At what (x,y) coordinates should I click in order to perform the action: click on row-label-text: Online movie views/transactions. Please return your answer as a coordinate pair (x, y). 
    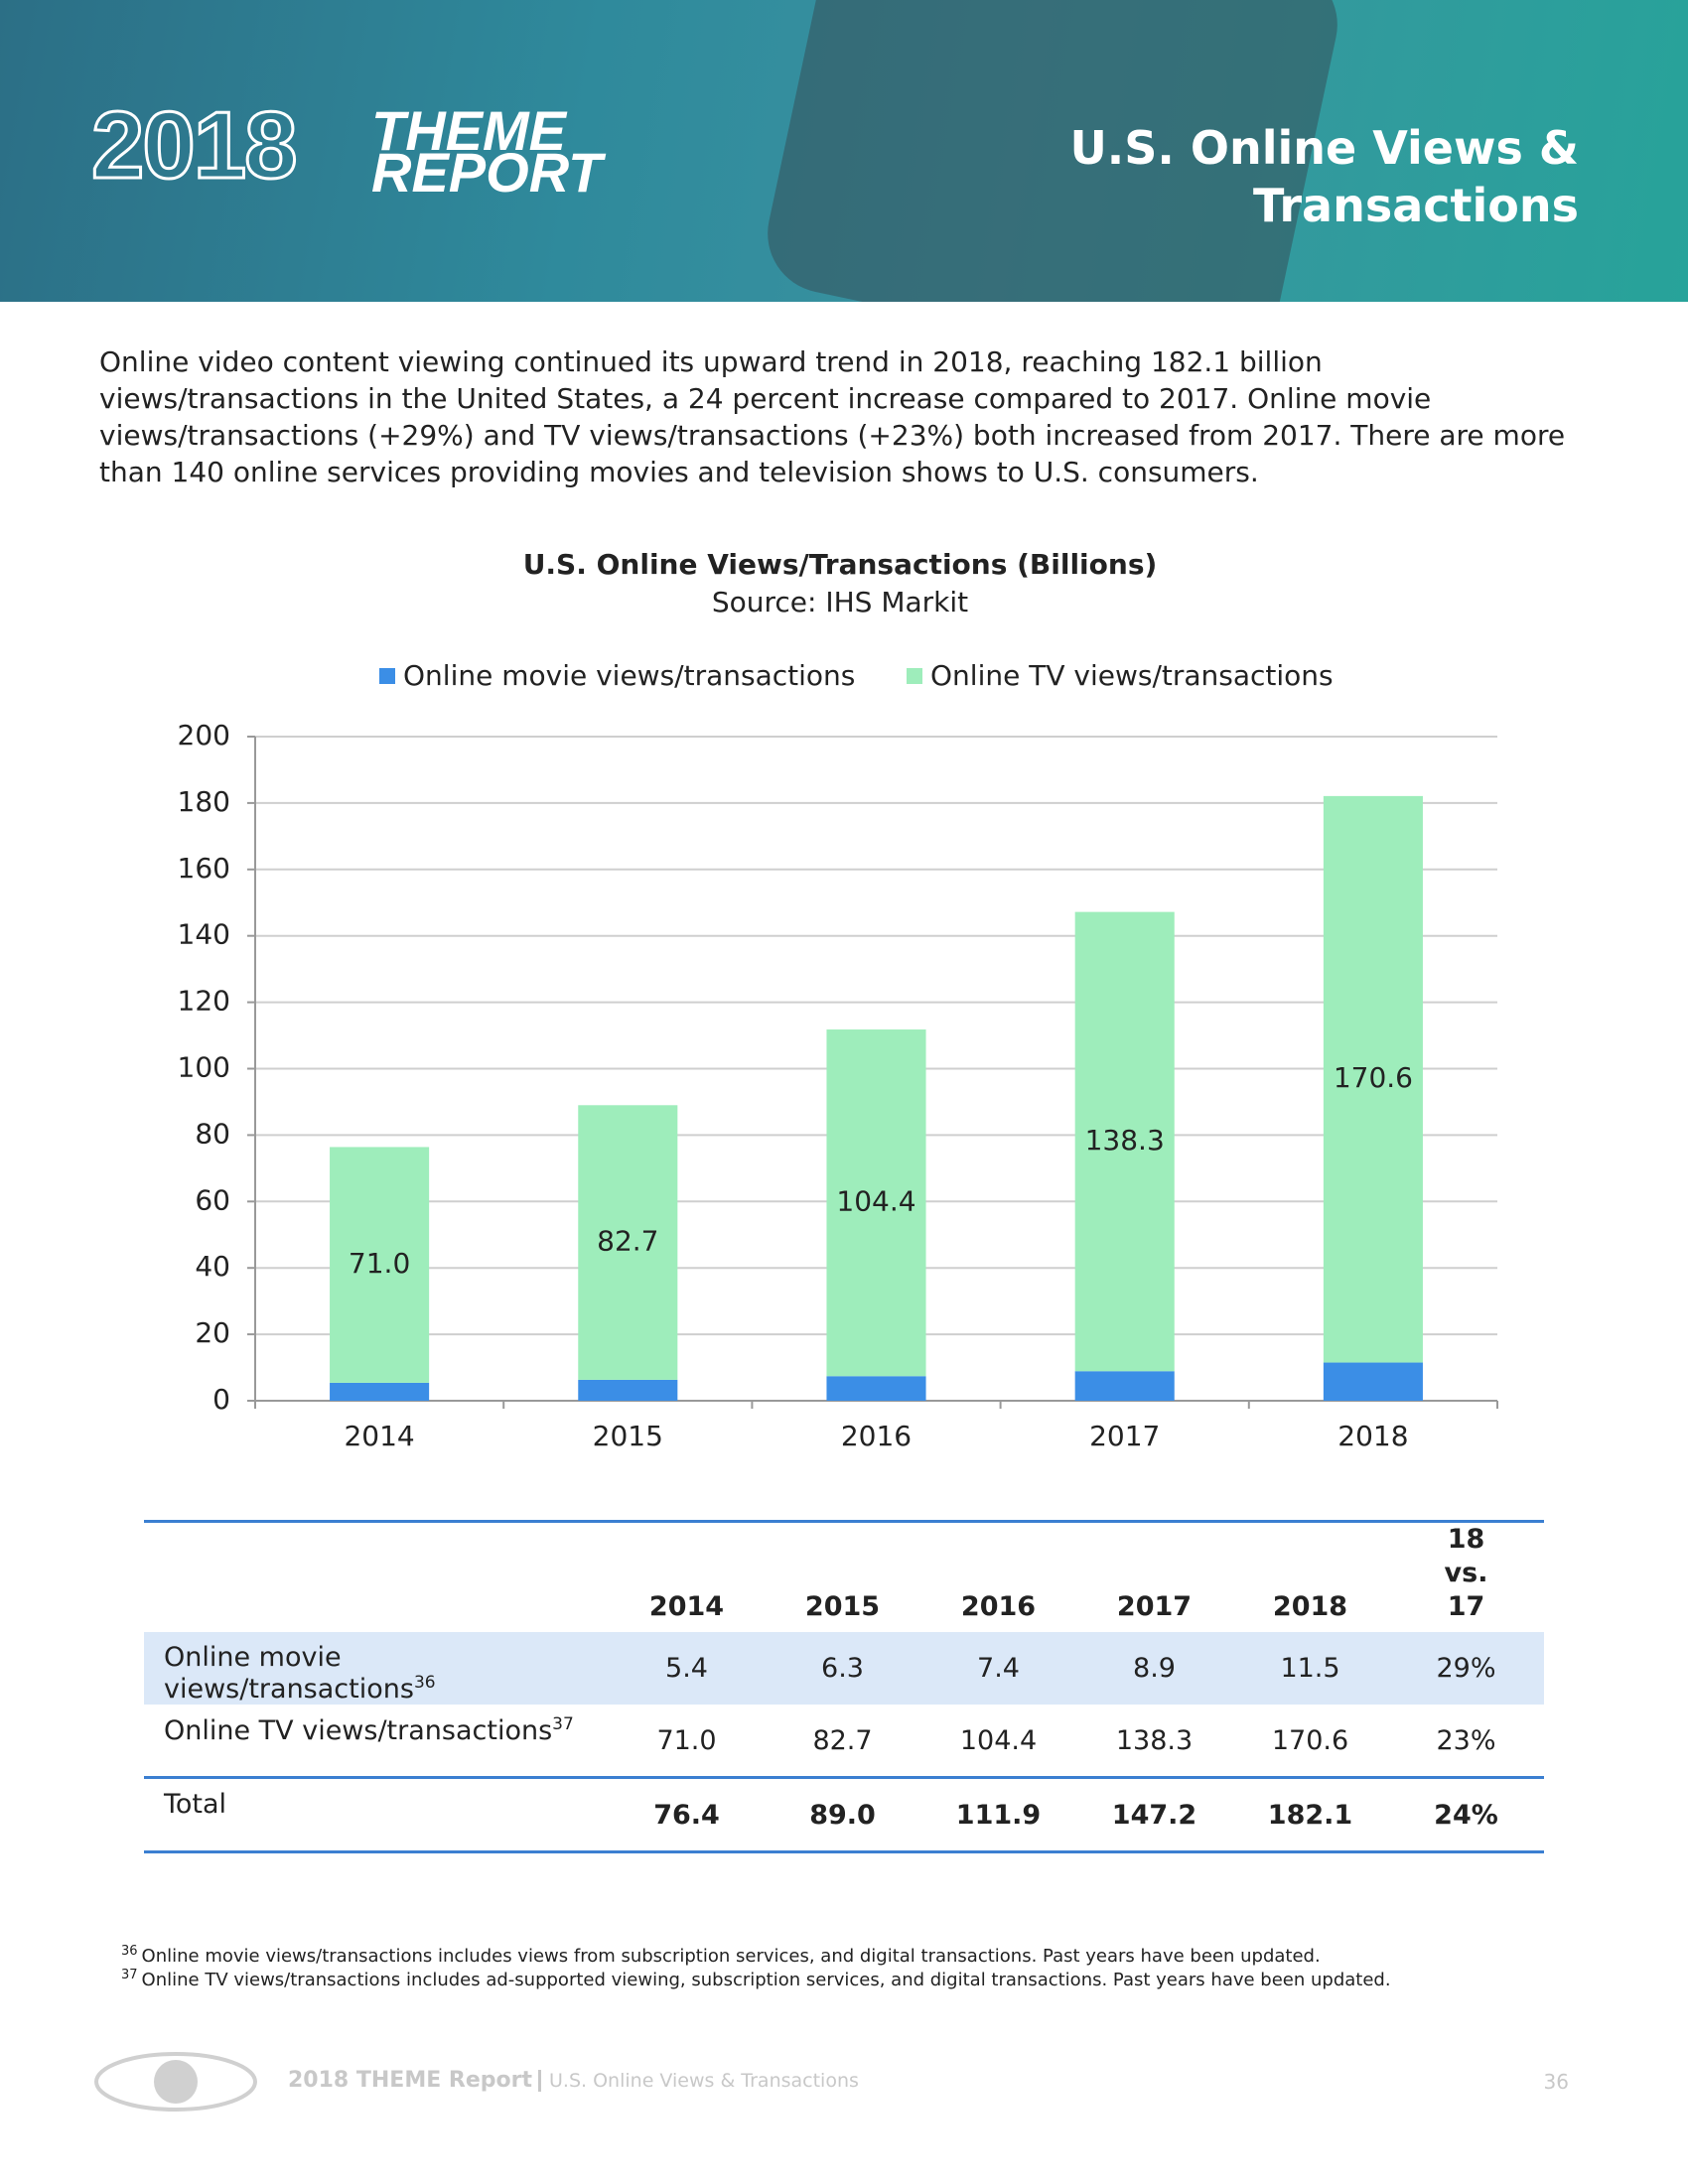
    Looking at the image, I should click on (289, 1673).